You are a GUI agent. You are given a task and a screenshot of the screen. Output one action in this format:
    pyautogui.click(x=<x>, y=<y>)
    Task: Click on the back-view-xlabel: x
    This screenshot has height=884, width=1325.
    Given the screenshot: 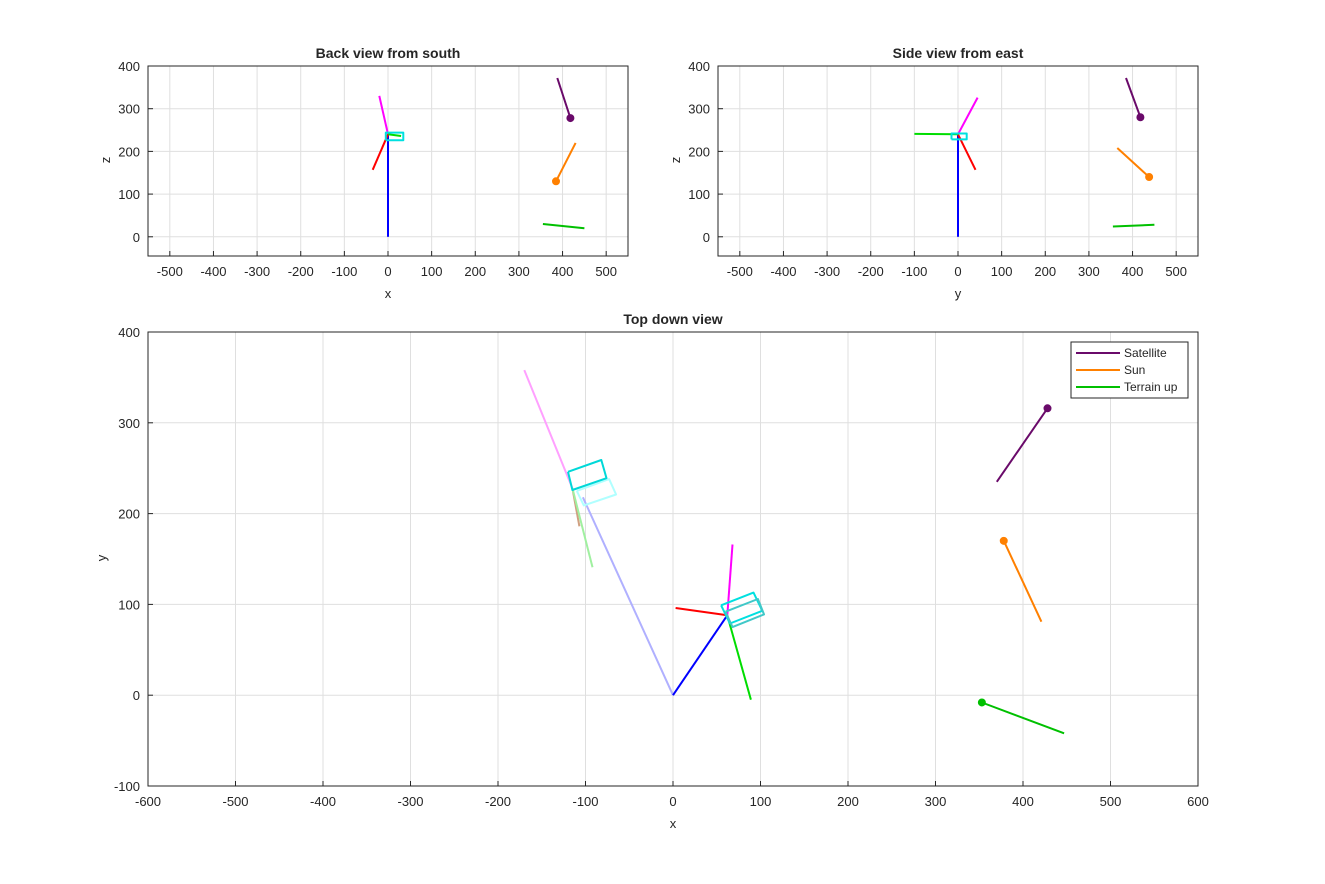 What is the action you would take?
    pyautogui.click(x=388, y=293)
    